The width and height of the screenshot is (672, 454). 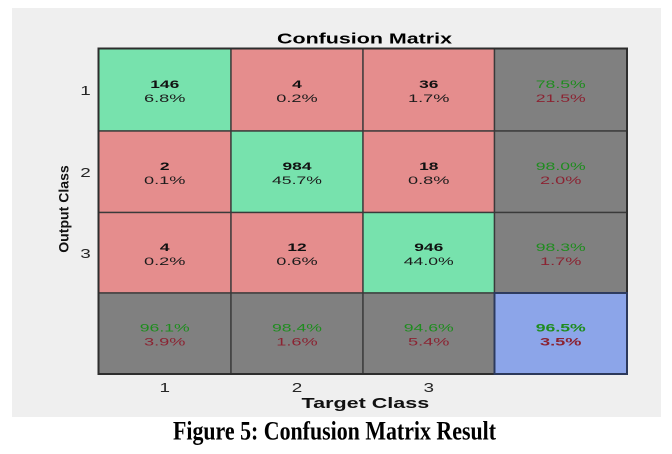 I want to click on svg-text: 45.7%, so click(x=297, y=181).